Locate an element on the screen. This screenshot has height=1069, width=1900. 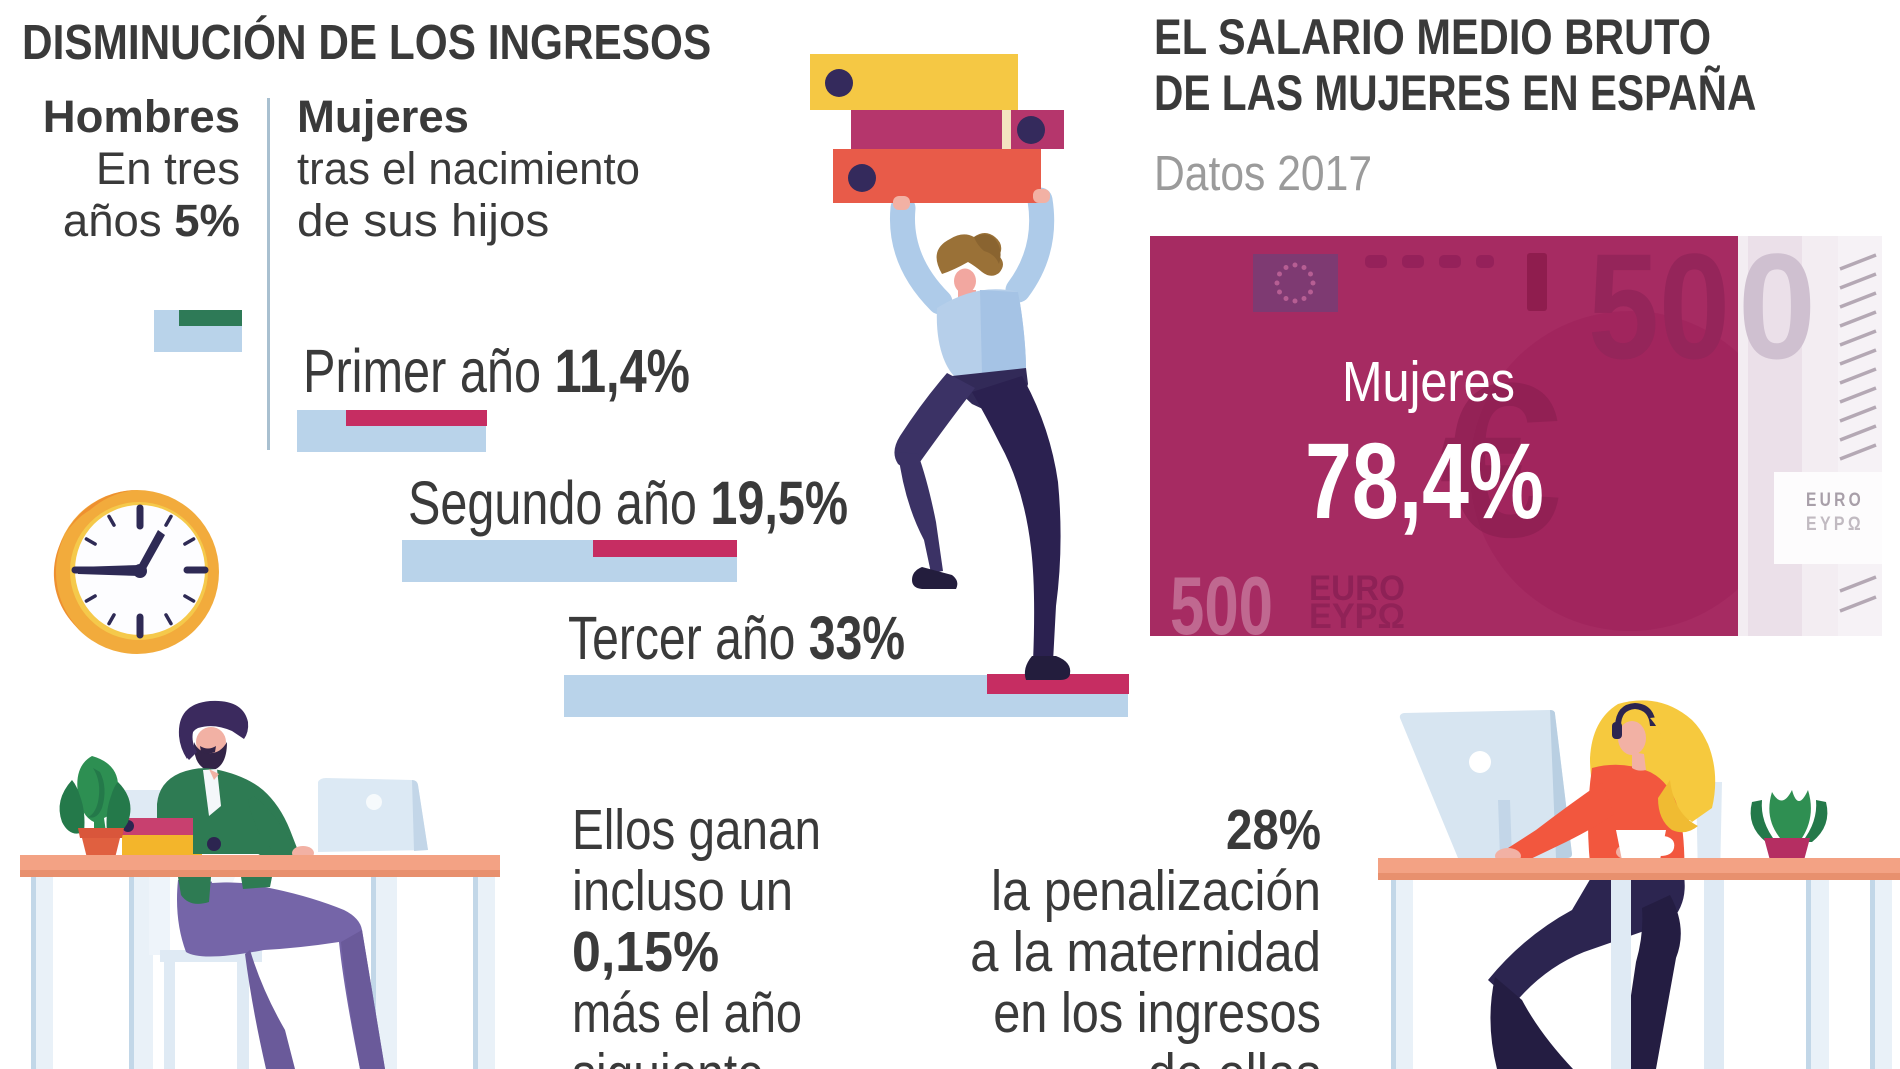
svg-text: Mujeres is located at coordinates (1428, 382).